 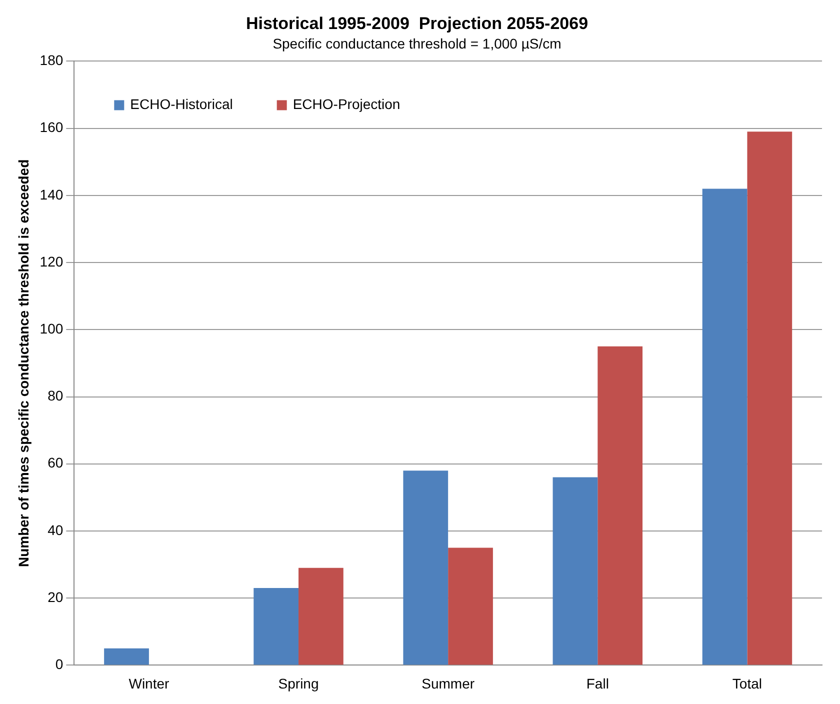 What do you see at coordinates (448, 683) in the screenshot?
I see `x-tick-label: Summer` at bounding box center [448, 683].